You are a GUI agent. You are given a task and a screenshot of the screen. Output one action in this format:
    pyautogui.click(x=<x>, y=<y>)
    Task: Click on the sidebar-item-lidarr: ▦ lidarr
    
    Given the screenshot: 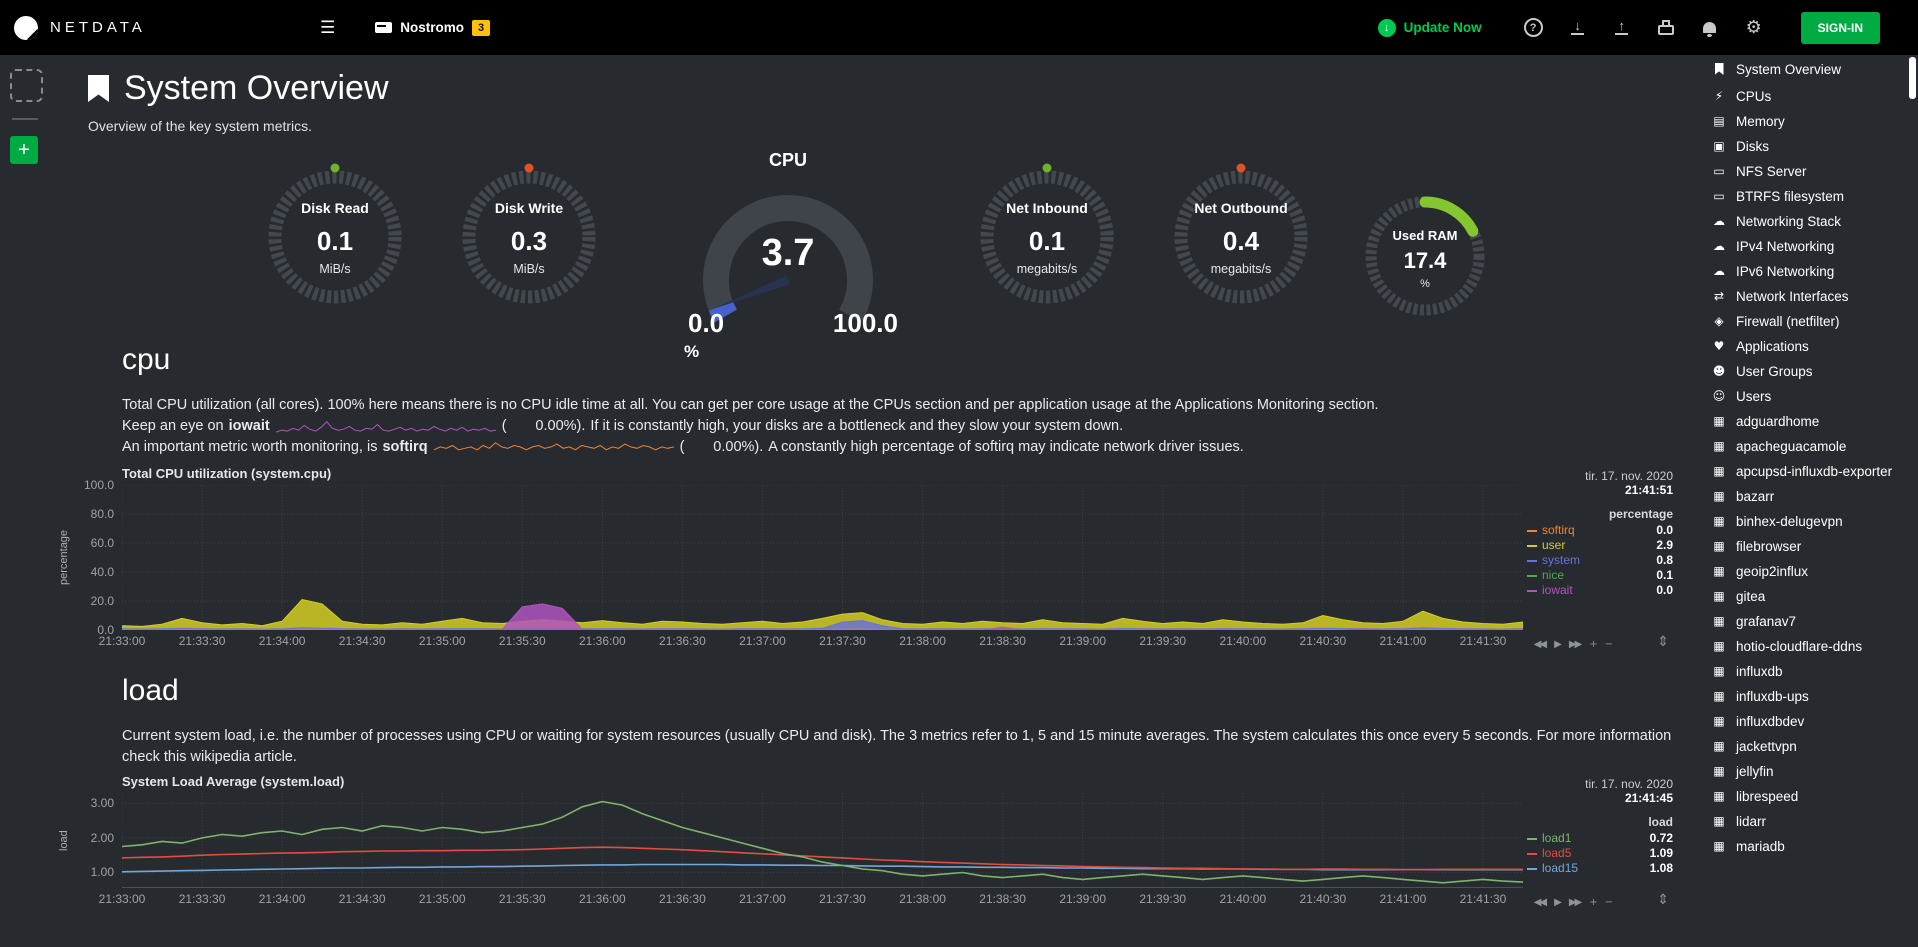 What is the action you would take?
    pyautogui.click(x=1809, y=821)
    